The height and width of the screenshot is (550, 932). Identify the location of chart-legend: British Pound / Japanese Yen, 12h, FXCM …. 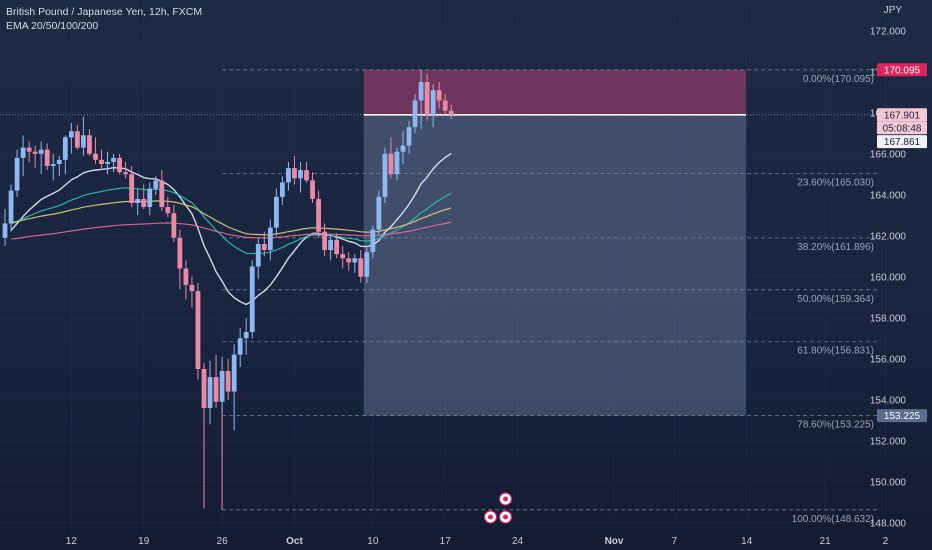
(104, 19).